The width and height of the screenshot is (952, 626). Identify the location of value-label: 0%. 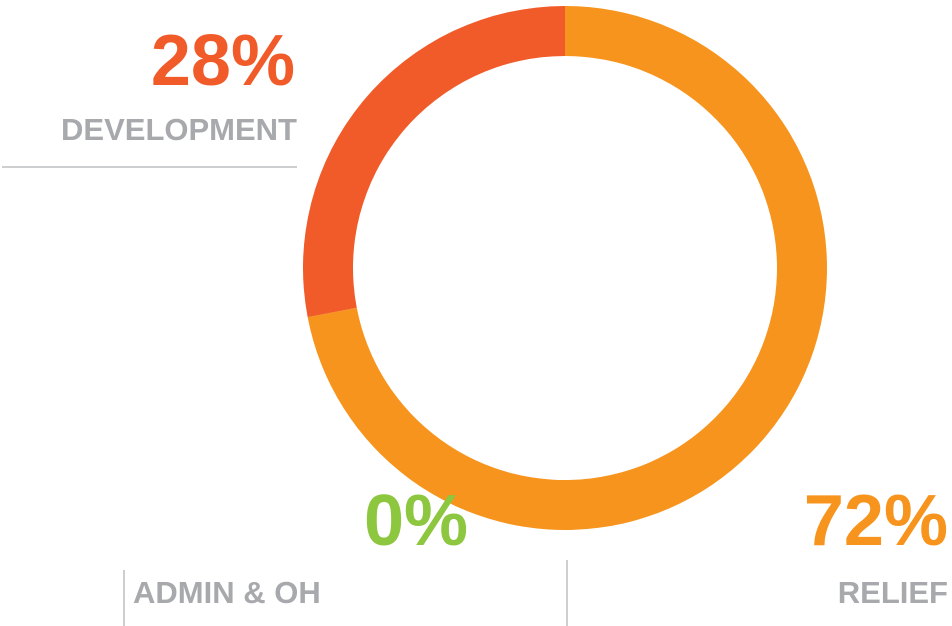
(416, 521).